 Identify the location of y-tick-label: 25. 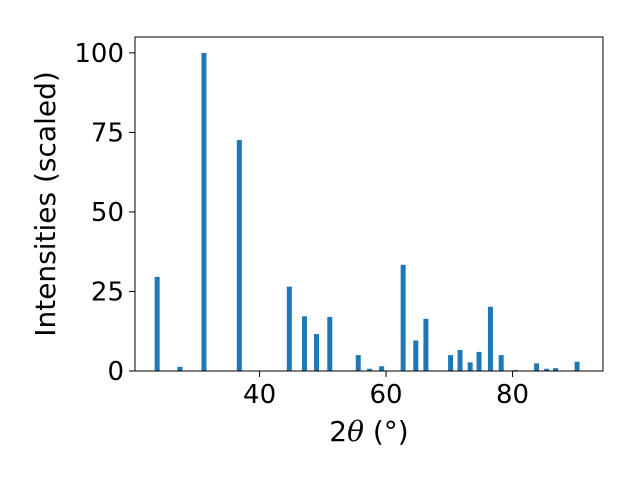
(107, 292).